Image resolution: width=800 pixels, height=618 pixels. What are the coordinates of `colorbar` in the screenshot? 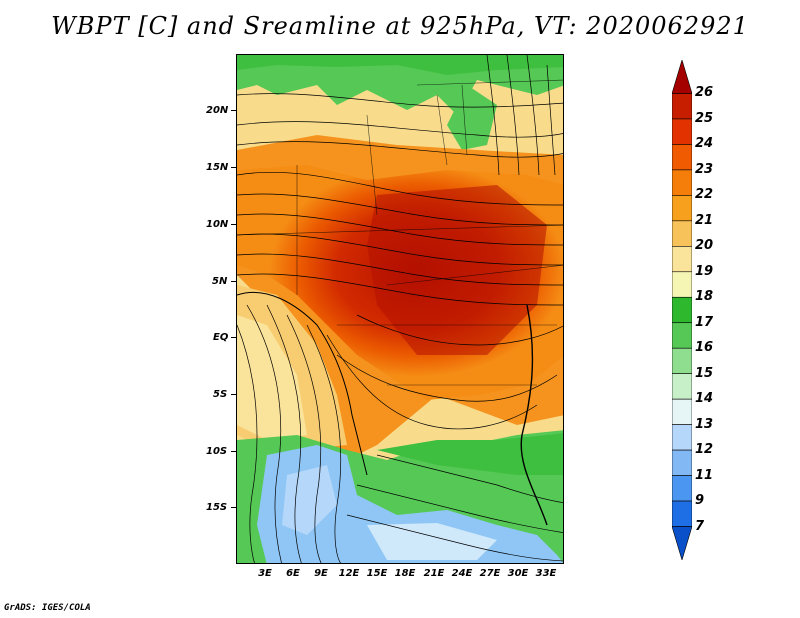 It's located at (682, 310).